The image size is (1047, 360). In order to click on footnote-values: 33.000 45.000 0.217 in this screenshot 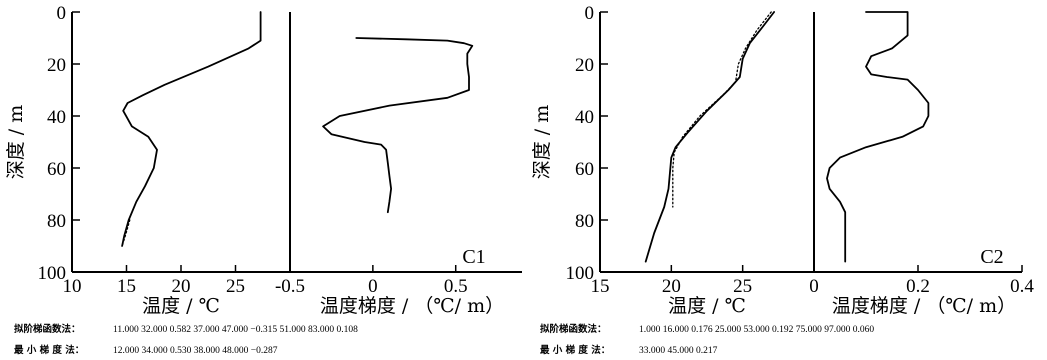, I will do `click(678, 351)`.